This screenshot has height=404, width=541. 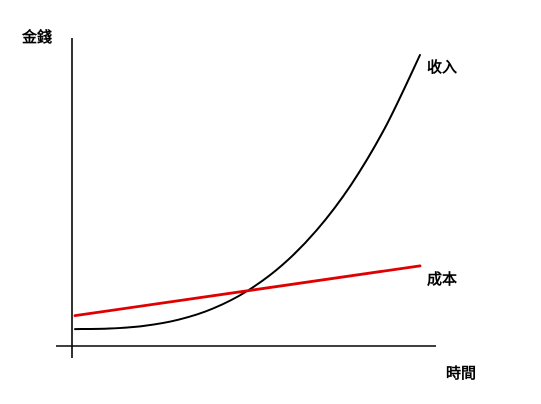 I want to click on y-axis-label: 金錢, so click(x=36, y=37).